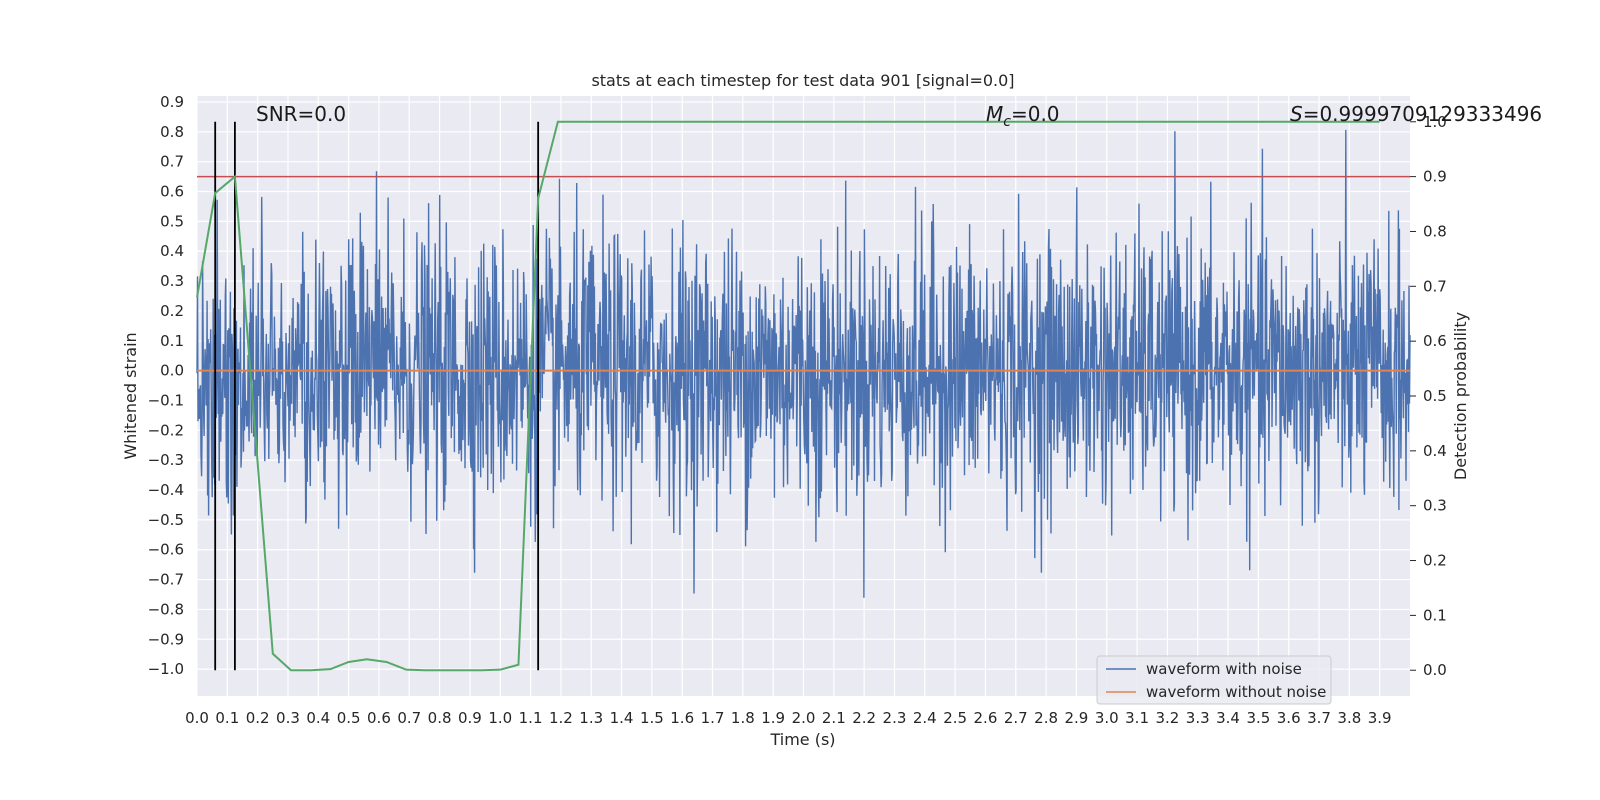 The width and height of the screenshot is (1600, 800). Describe the element at coordinates (166, 400) in the screenshot. I see `y-tick-label: −0.1` at that location.